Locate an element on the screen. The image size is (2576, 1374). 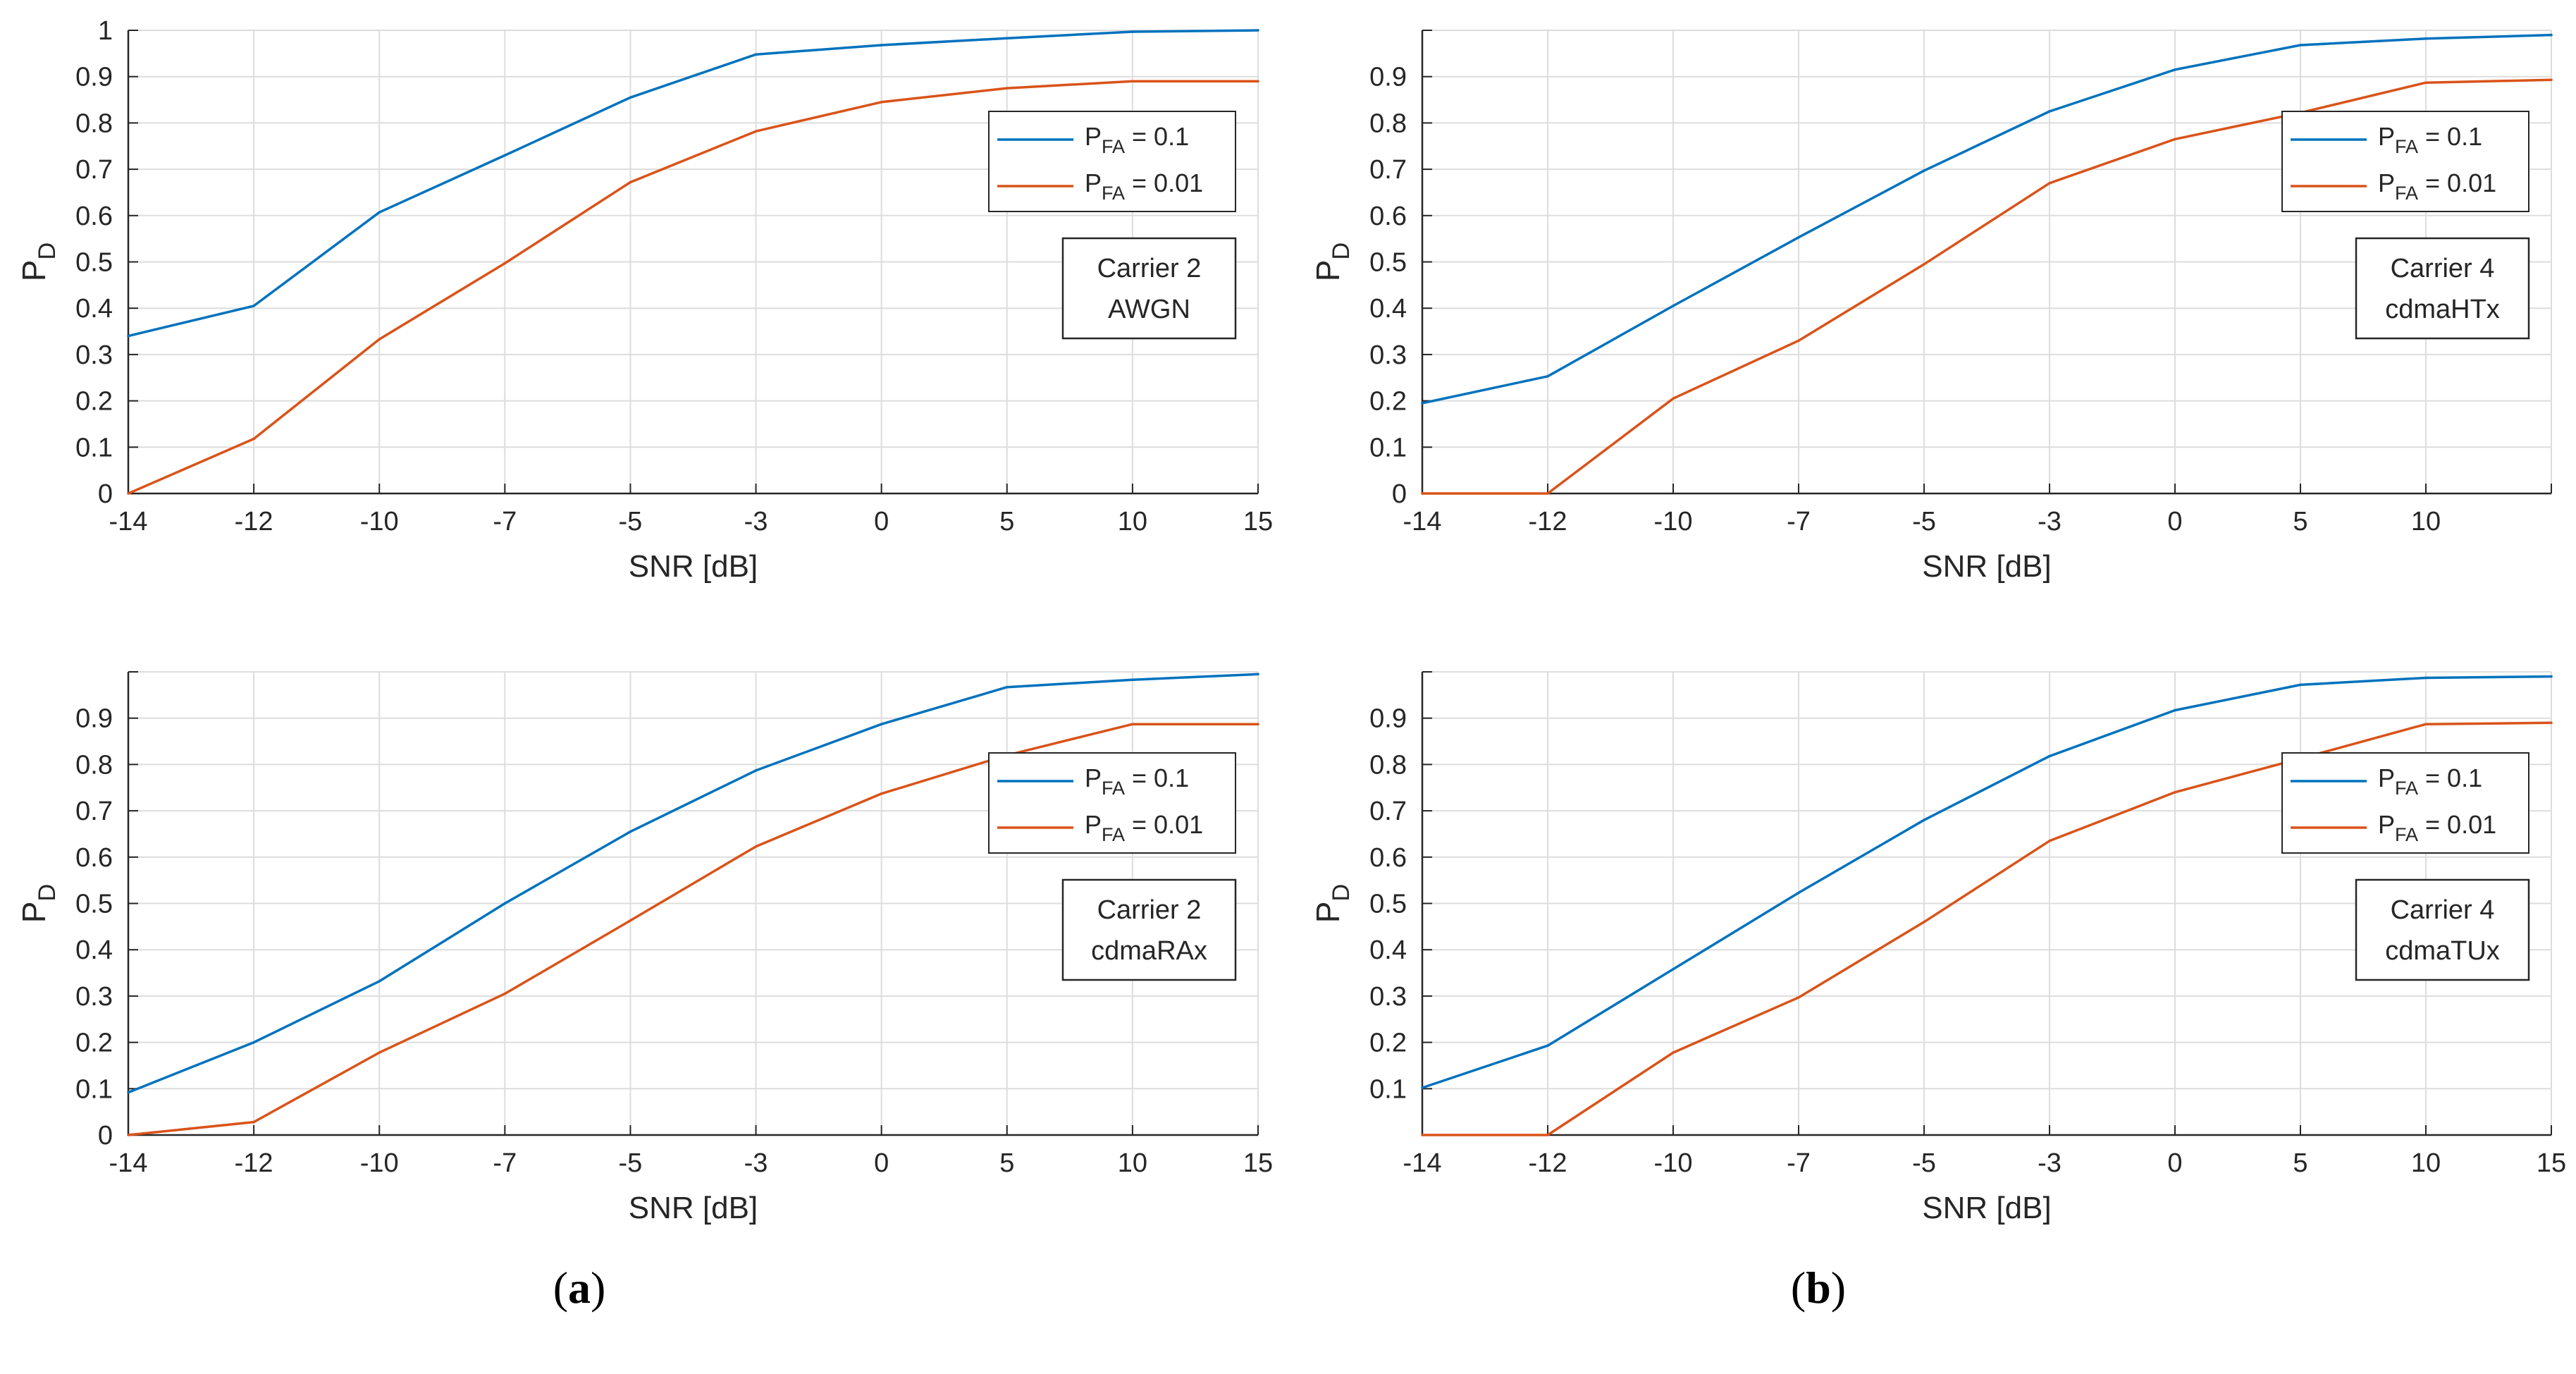
x-tick-label: -7 is located at coordinates (505, 521).